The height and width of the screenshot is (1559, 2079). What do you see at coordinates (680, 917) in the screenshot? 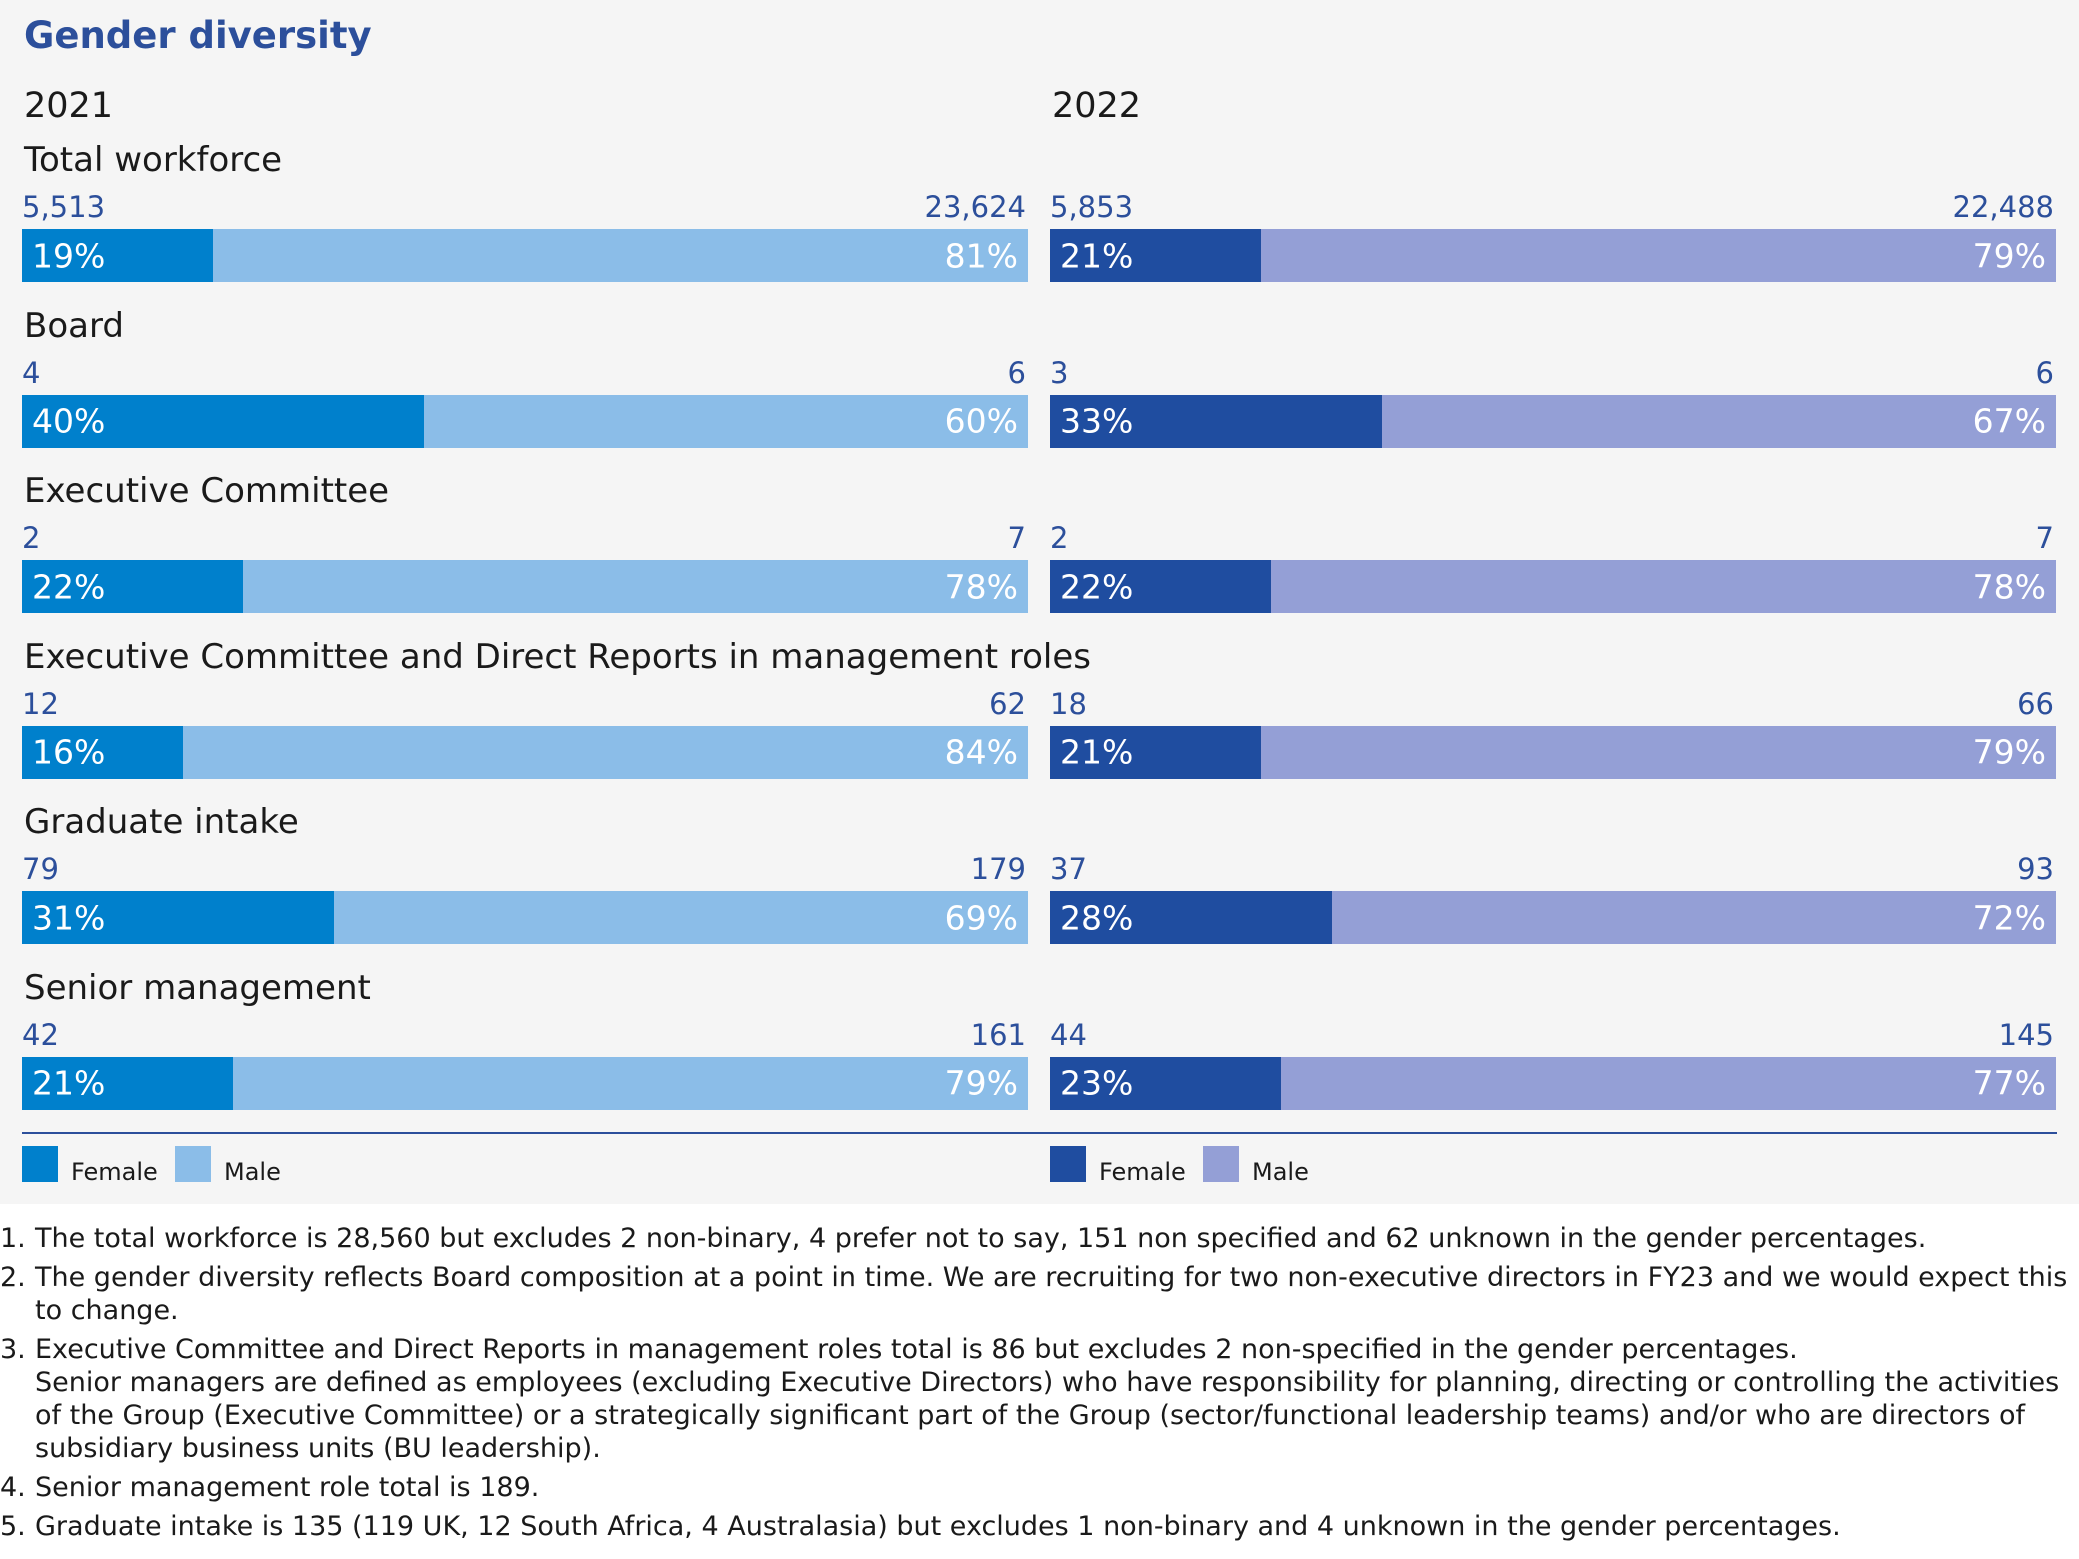
I see `male-bar-segment: 69%` at bounding box center [680, 917].